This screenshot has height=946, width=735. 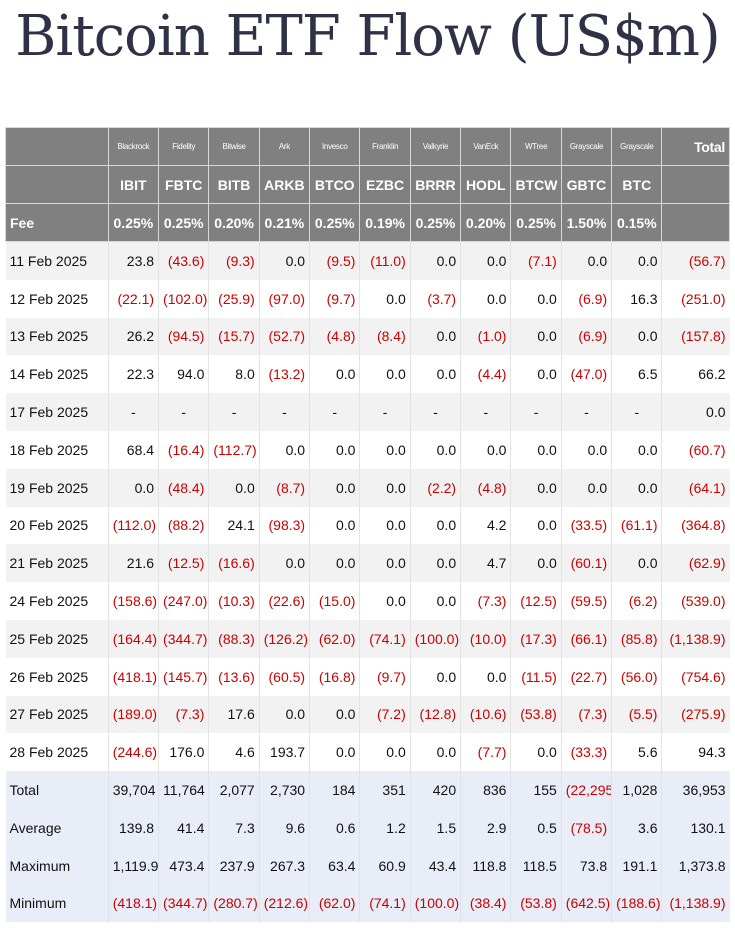 I want to click on provider-name-header: WTree, so click(x=536, y=146).